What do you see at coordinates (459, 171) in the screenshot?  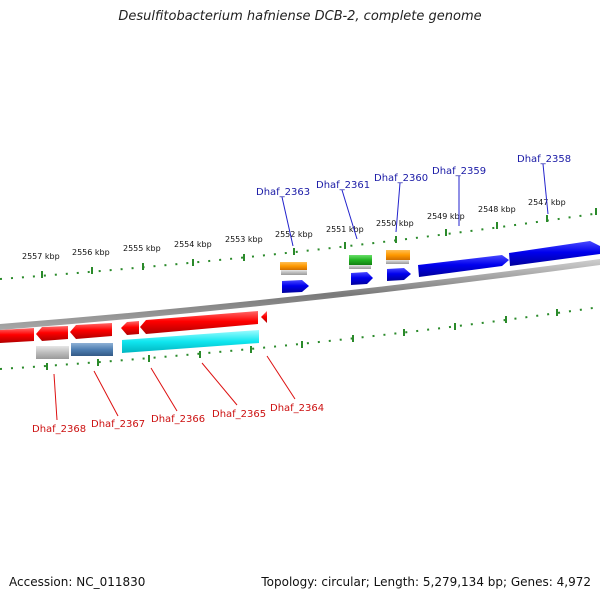 I see `gene-label: Dhaf_2359` at bounding box center [459, 171].